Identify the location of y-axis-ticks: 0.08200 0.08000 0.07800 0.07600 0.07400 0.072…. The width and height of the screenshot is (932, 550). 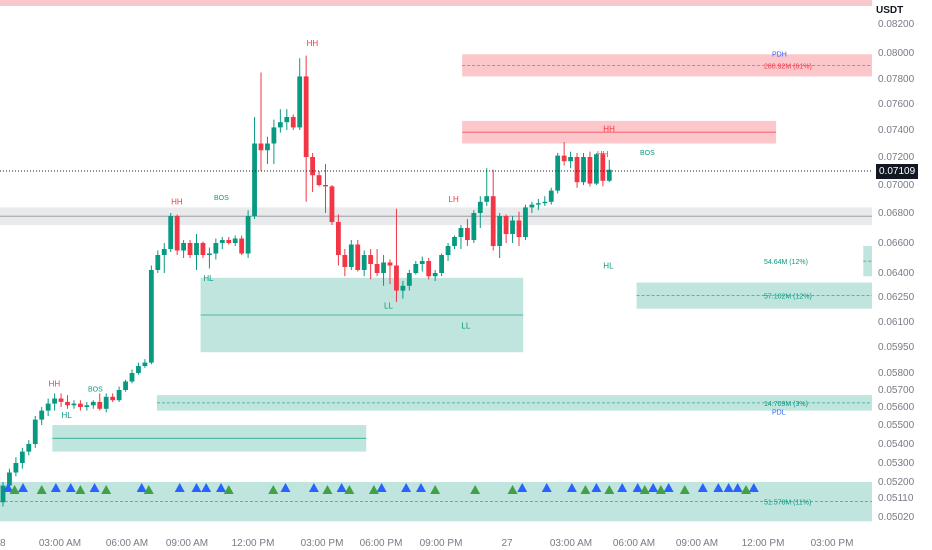
(896, 271).